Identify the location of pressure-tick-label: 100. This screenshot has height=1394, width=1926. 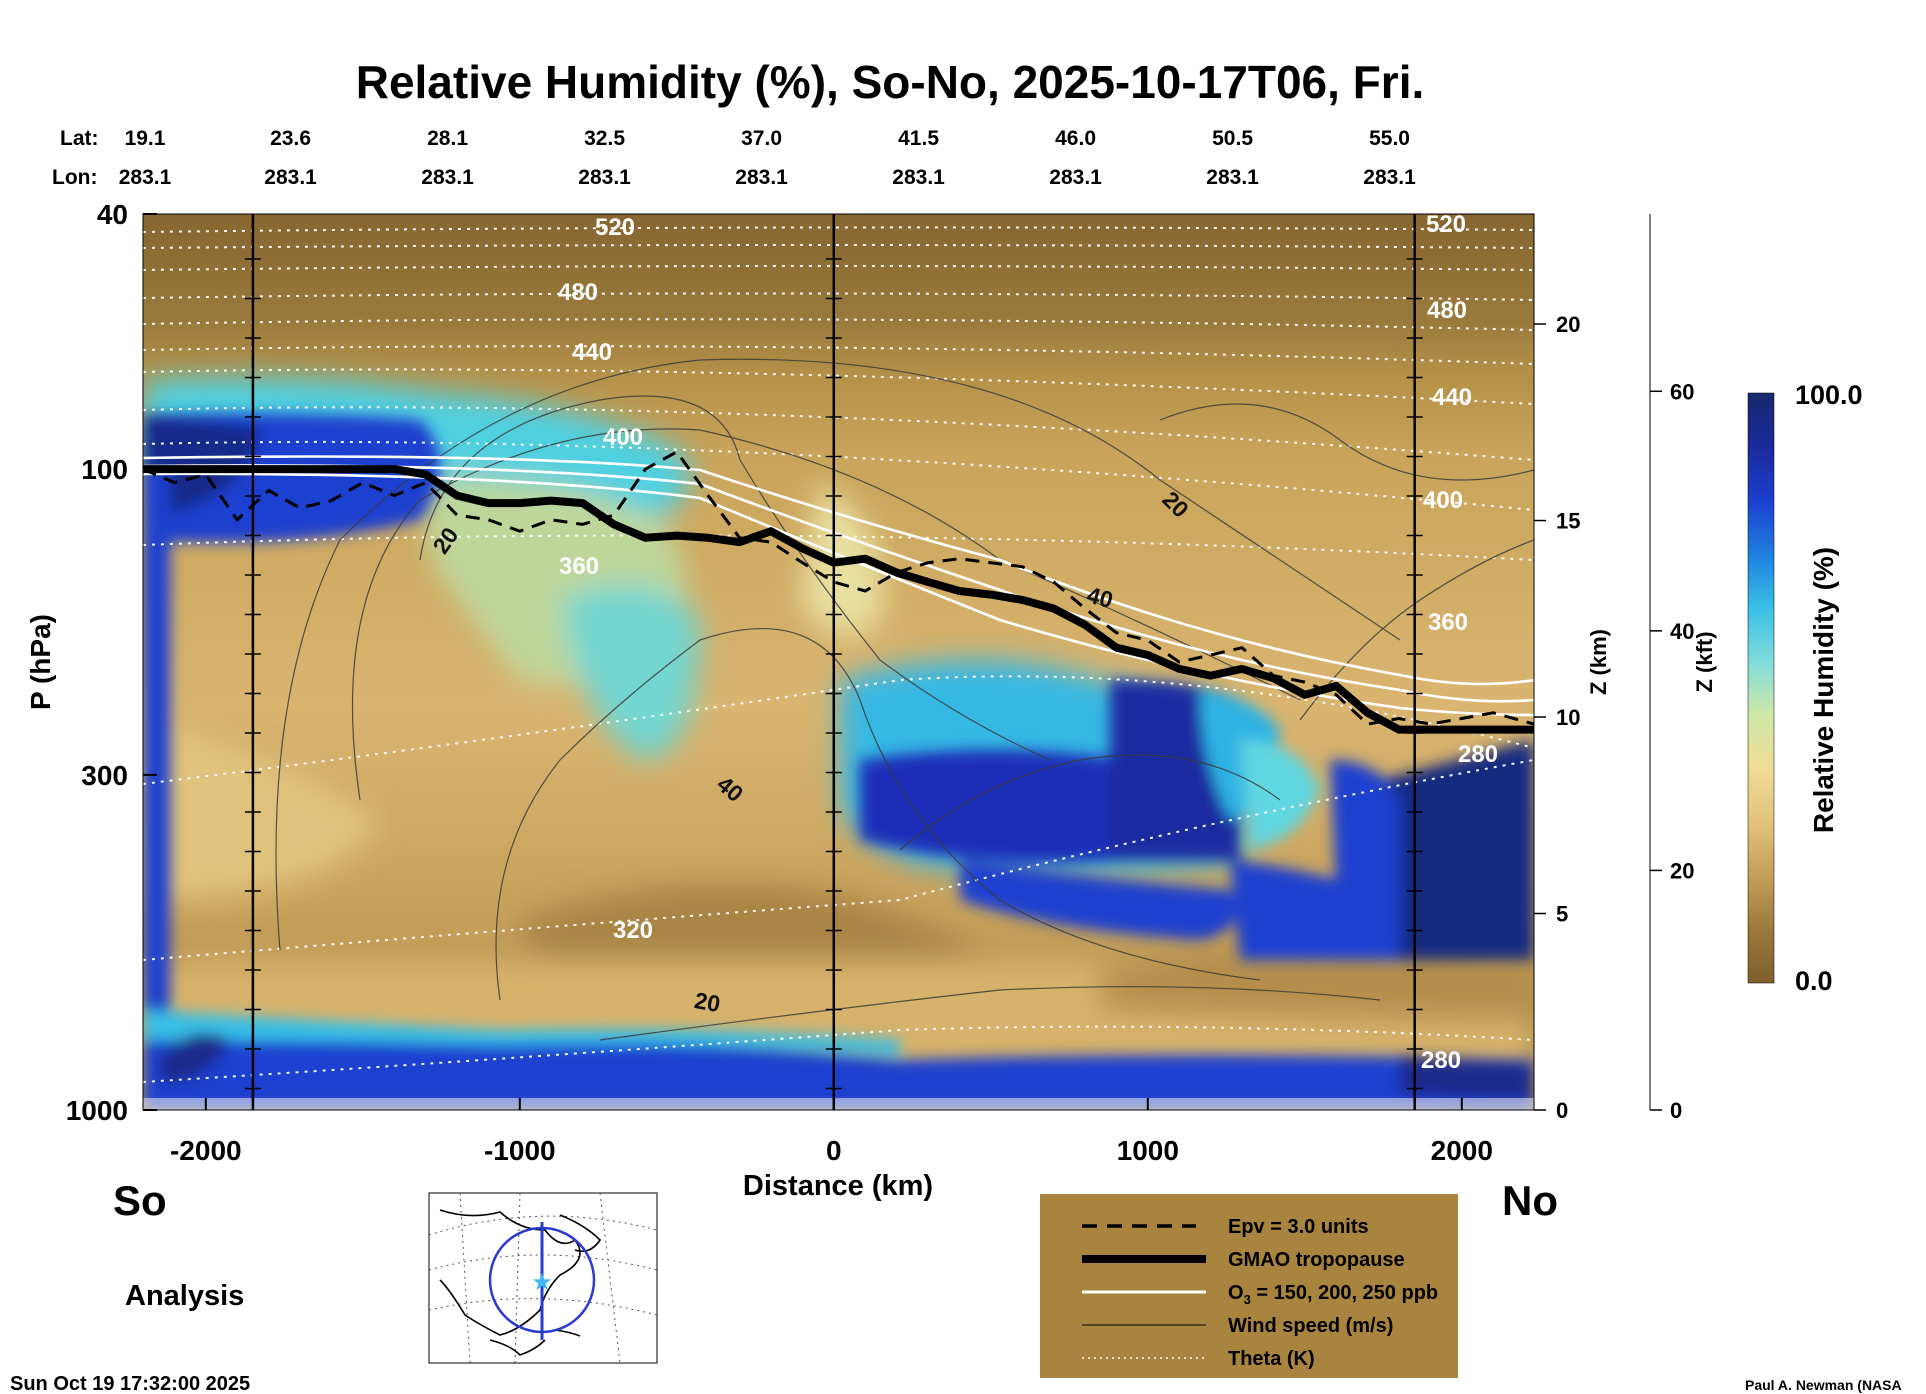
(104, 469).